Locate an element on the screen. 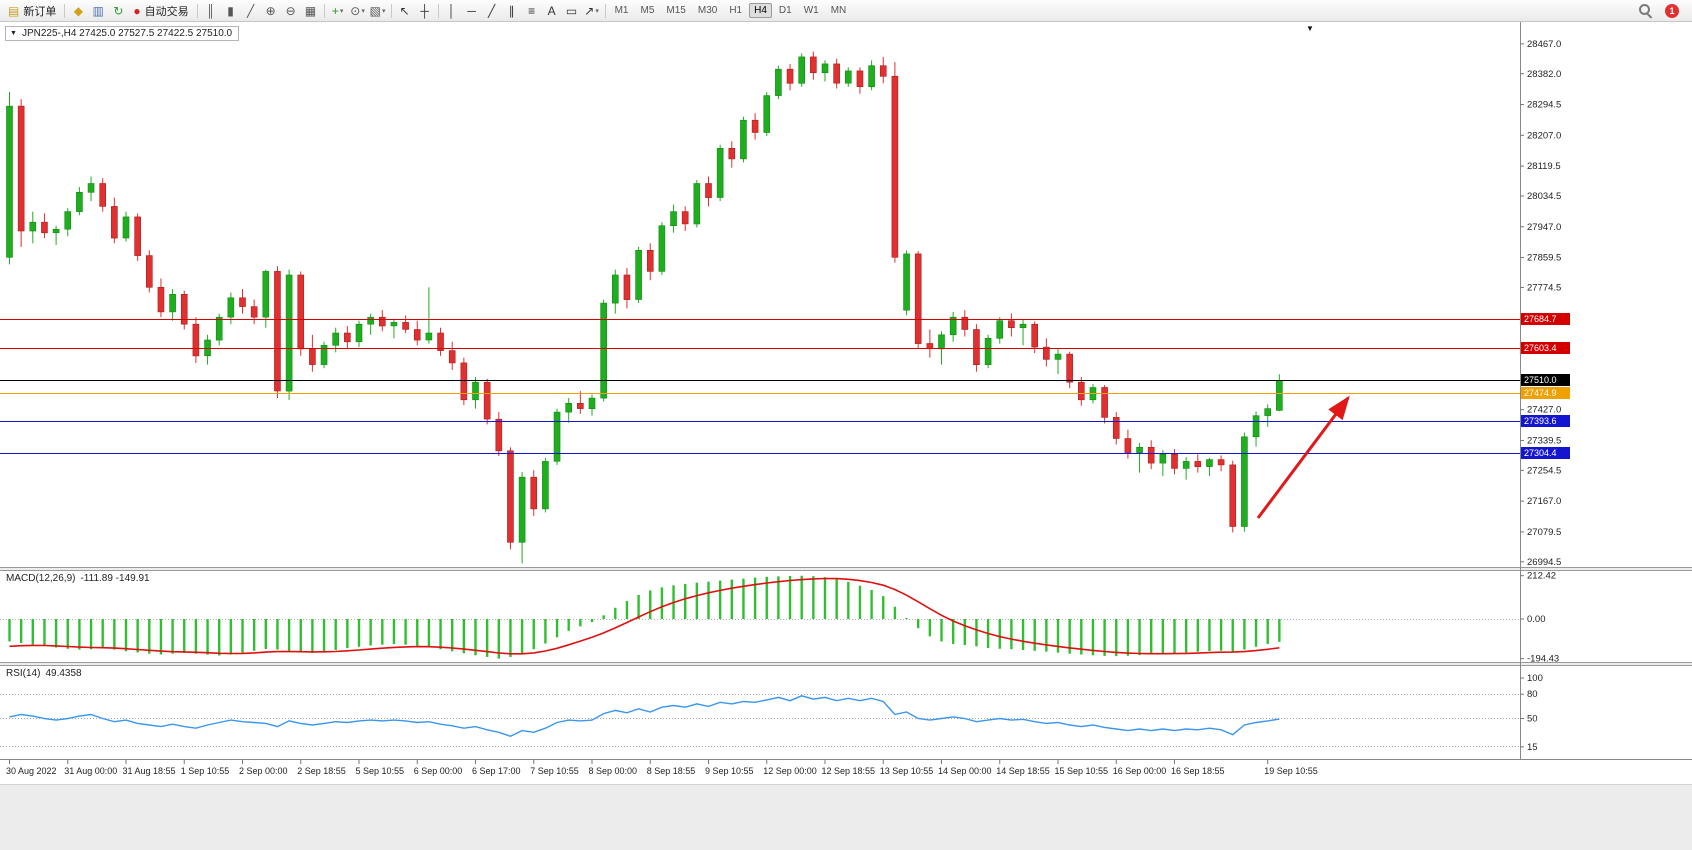 Image resolution: width=1692 pixels, height=850 pixels. market-watch-button: ▥ is located at coordinates (98, 10).